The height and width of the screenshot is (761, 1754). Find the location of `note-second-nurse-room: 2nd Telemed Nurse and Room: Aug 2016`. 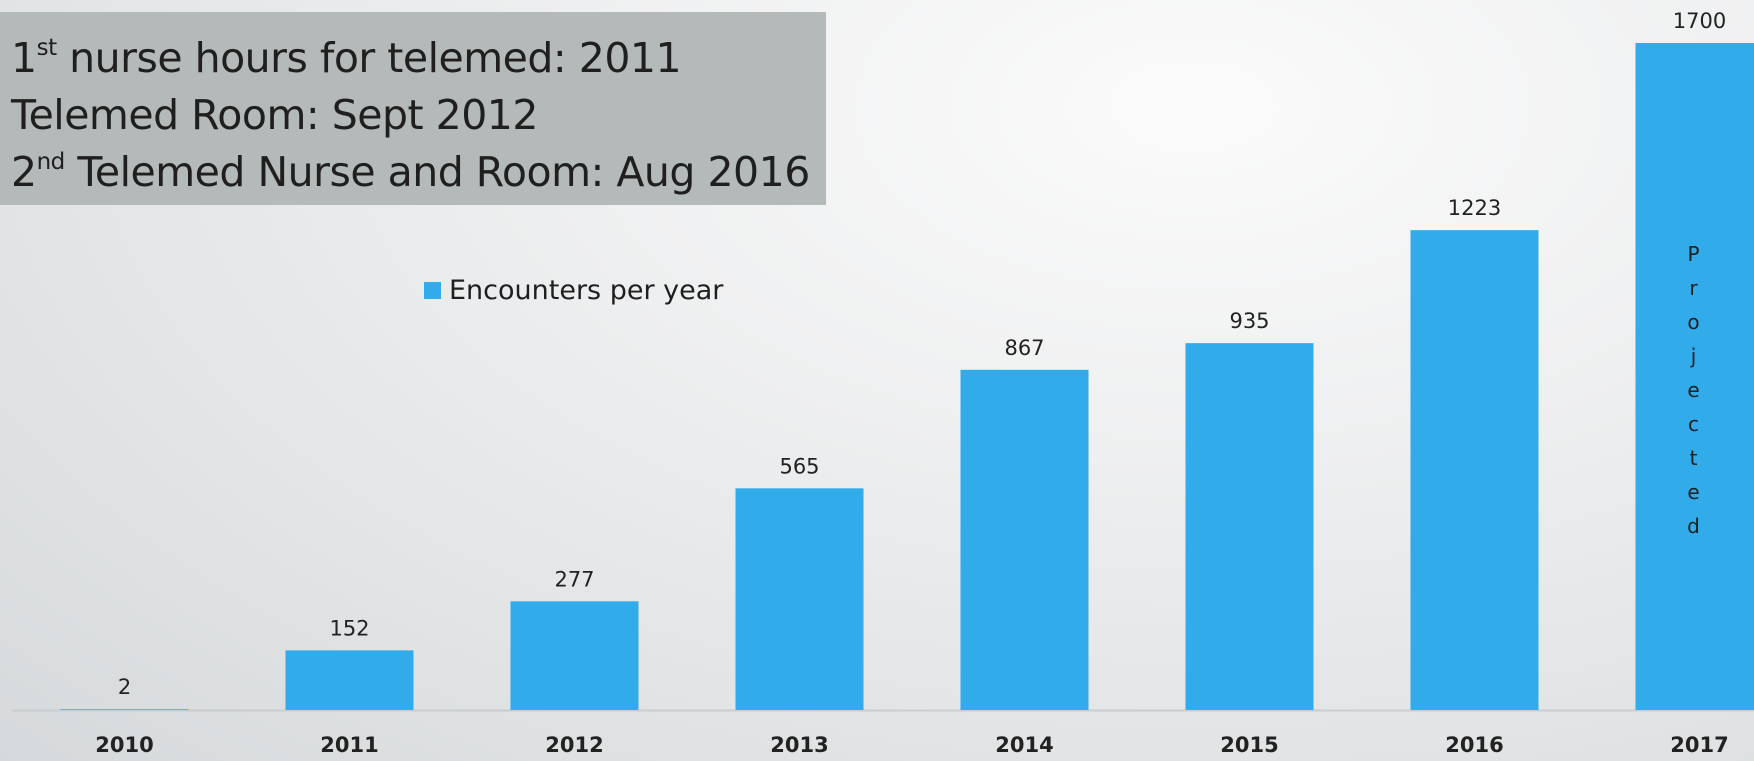

note-second-nurse-room: 2nd Telemed Nurse and Room: Aug 2016 is located at coordinates (418, 172).